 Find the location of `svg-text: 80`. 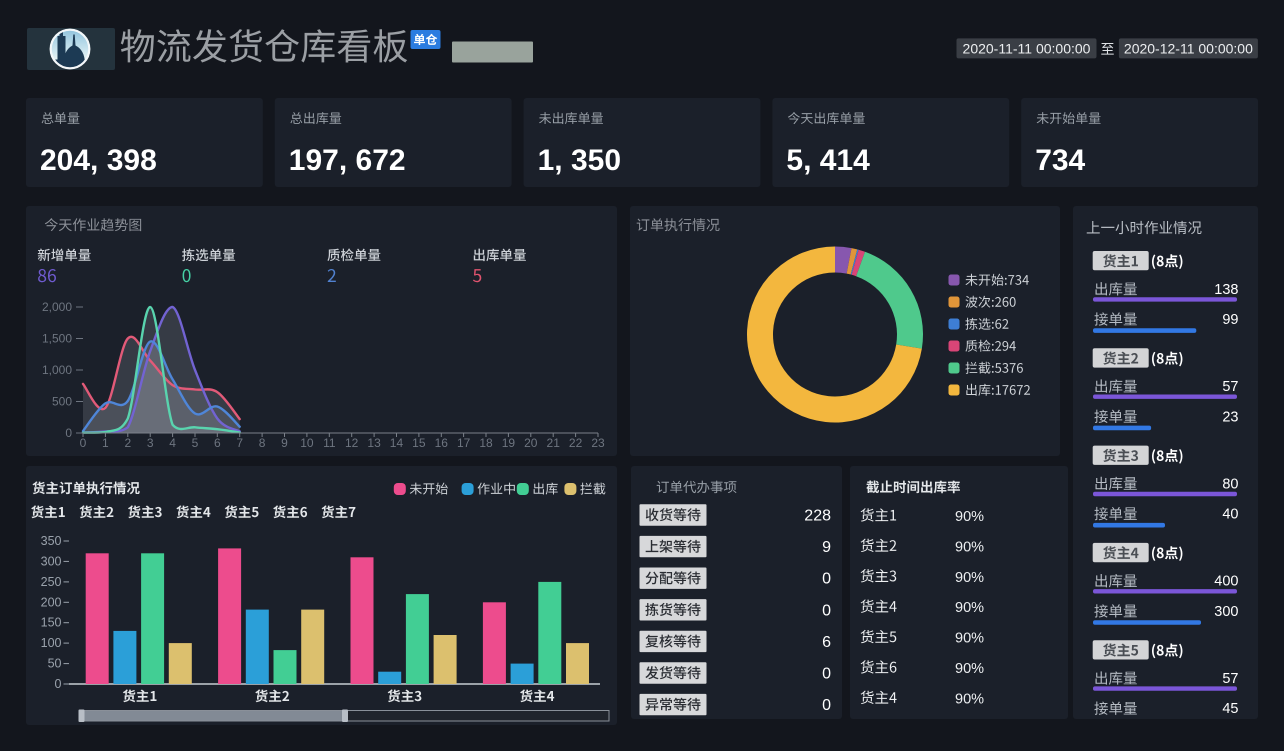

svg-text: 80 is located at coordinates (1230, 484).